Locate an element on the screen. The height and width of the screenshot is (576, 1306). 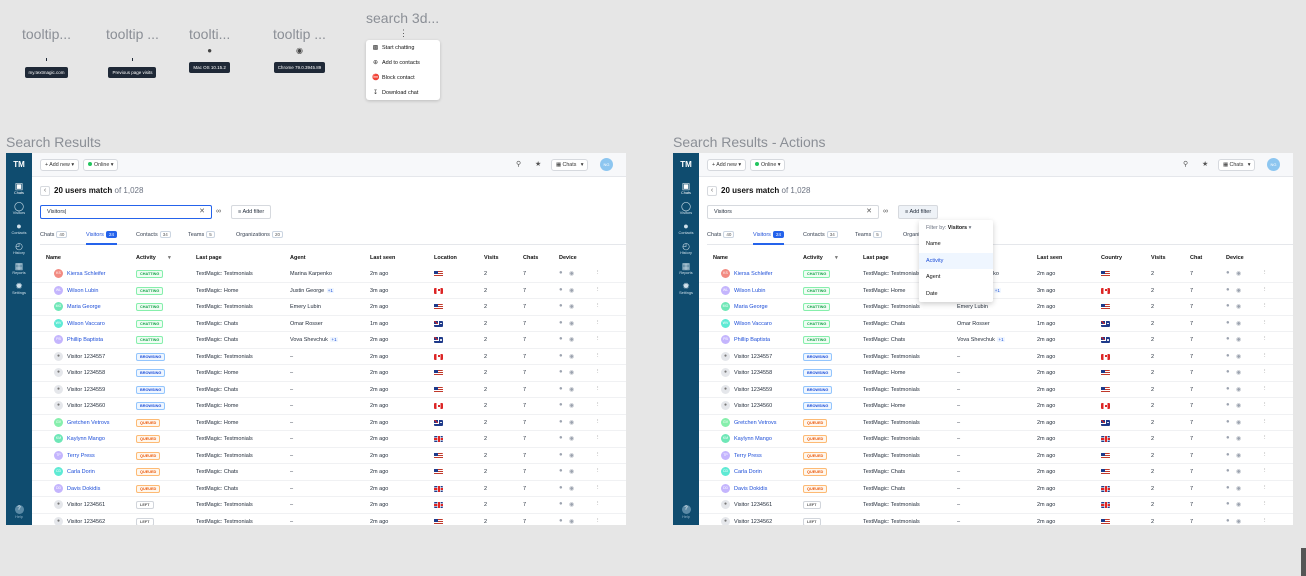
sort-icon: ▾ is located at coordinates (169, 258).